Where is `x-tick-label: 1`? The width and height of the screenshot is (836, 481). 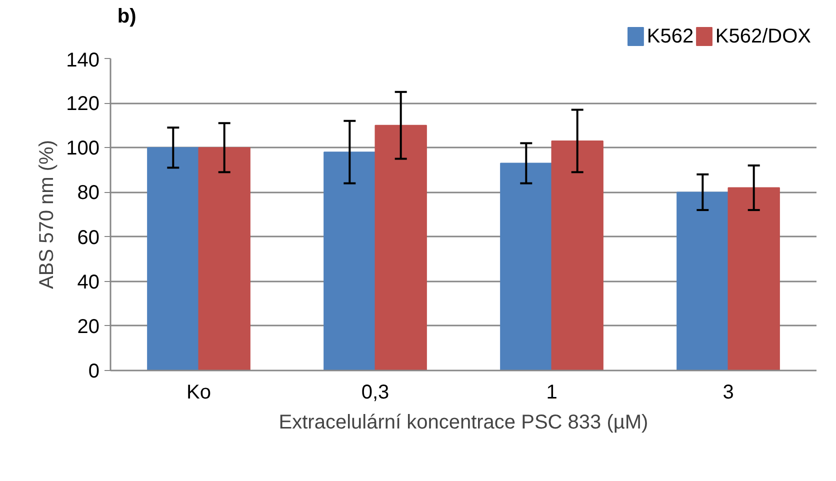
x-tick-label: 1 is located at coordinates (552, 393).